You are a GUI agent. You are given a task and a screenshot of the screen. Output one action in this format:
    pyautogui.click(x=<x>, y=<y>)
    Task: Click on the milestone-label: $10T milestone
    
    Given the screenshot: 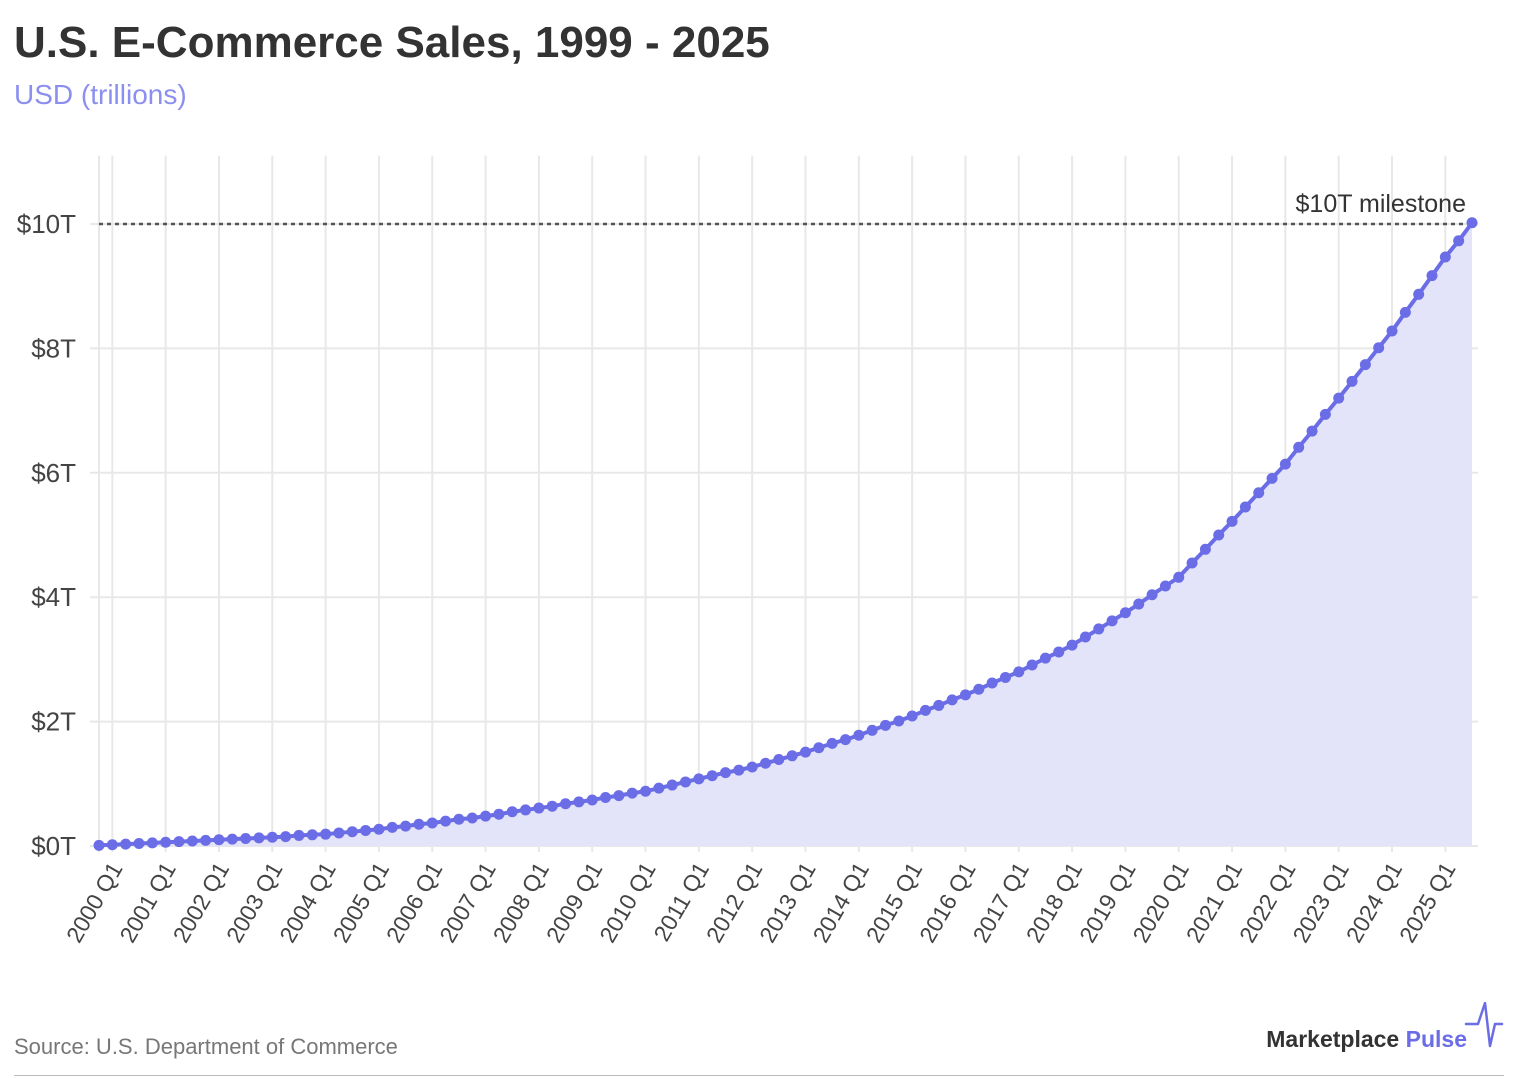 What is the action you would take?
    pyautogui.click(x=1381, y=204)
    